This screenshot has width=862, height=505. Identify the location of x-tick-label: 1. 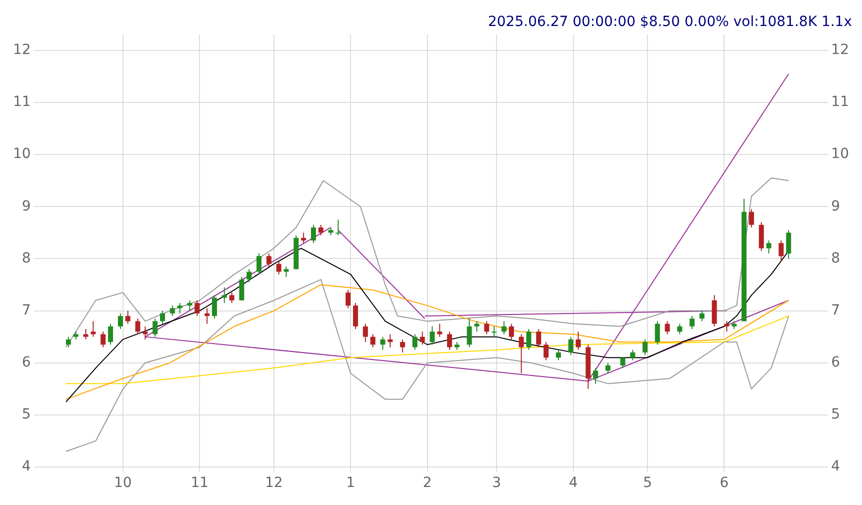
(351, 483).